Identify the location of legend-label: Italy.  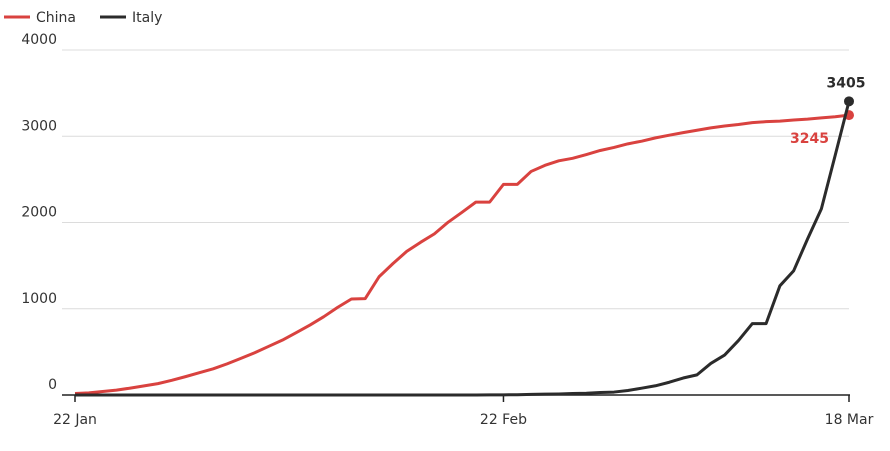
(147, 18).